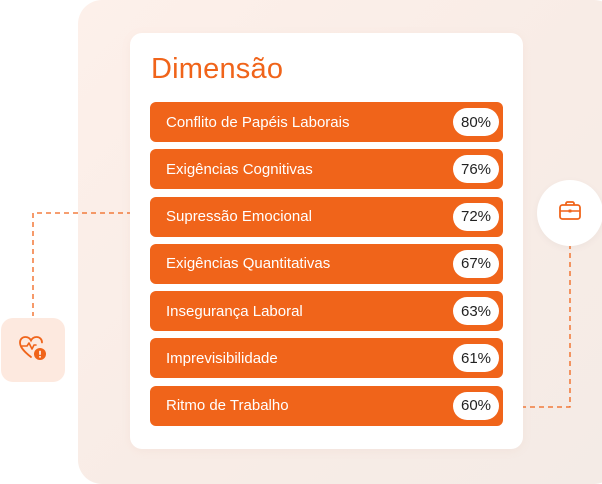 Image resolution: width=602 pixels, height=484 pixels. What do you see at coordinates (476, 358) in the screenshot?
I see `dimension-percentage: 61%` at bounding box center [476, 358].